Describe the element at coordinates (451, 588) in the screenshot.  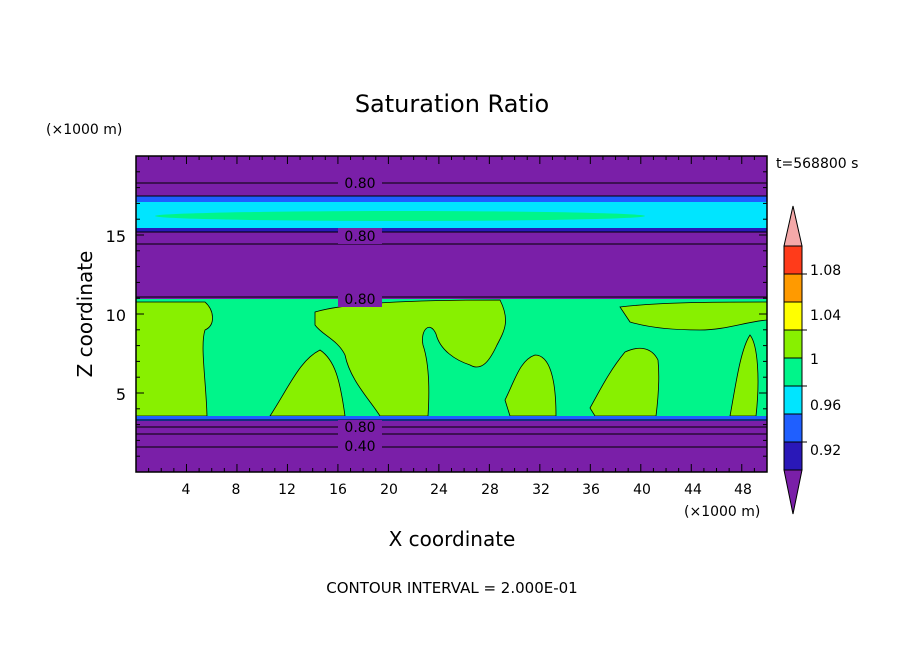
I see `contour-interval-footer: CONTOUR INTERVAL = 2.000E-01` at that location.